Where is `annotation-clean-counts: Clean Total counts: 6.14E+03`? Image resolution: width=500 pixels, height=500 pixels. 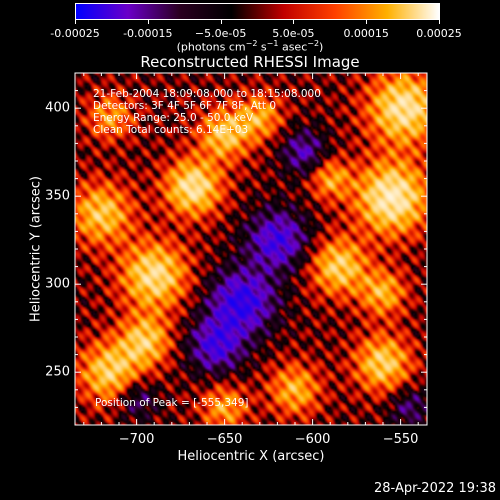
annotation-clean-counts: Clean Total counts: 6.14E+03 is located at coordinates (171, 130).